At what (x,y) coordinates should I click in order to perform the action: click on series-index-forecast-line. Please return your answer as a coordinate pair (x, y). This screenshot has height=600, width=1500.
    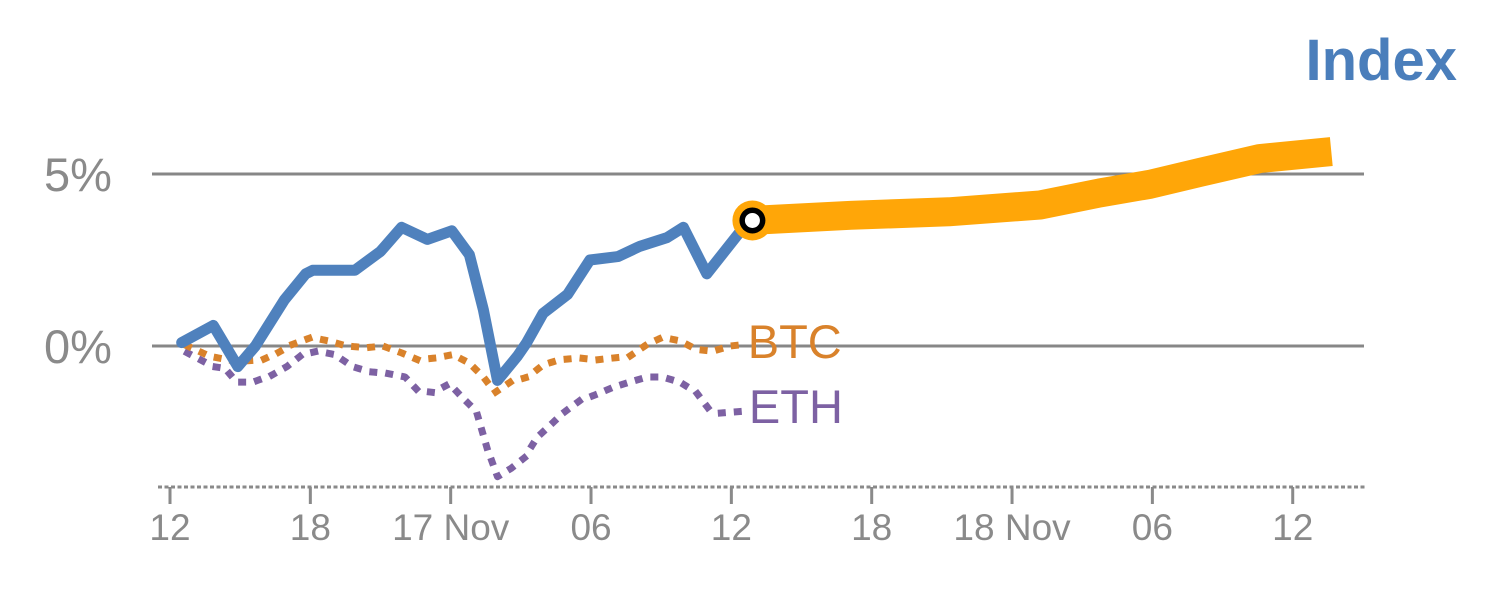
    Looking at the image, I should click on (1042, 186).